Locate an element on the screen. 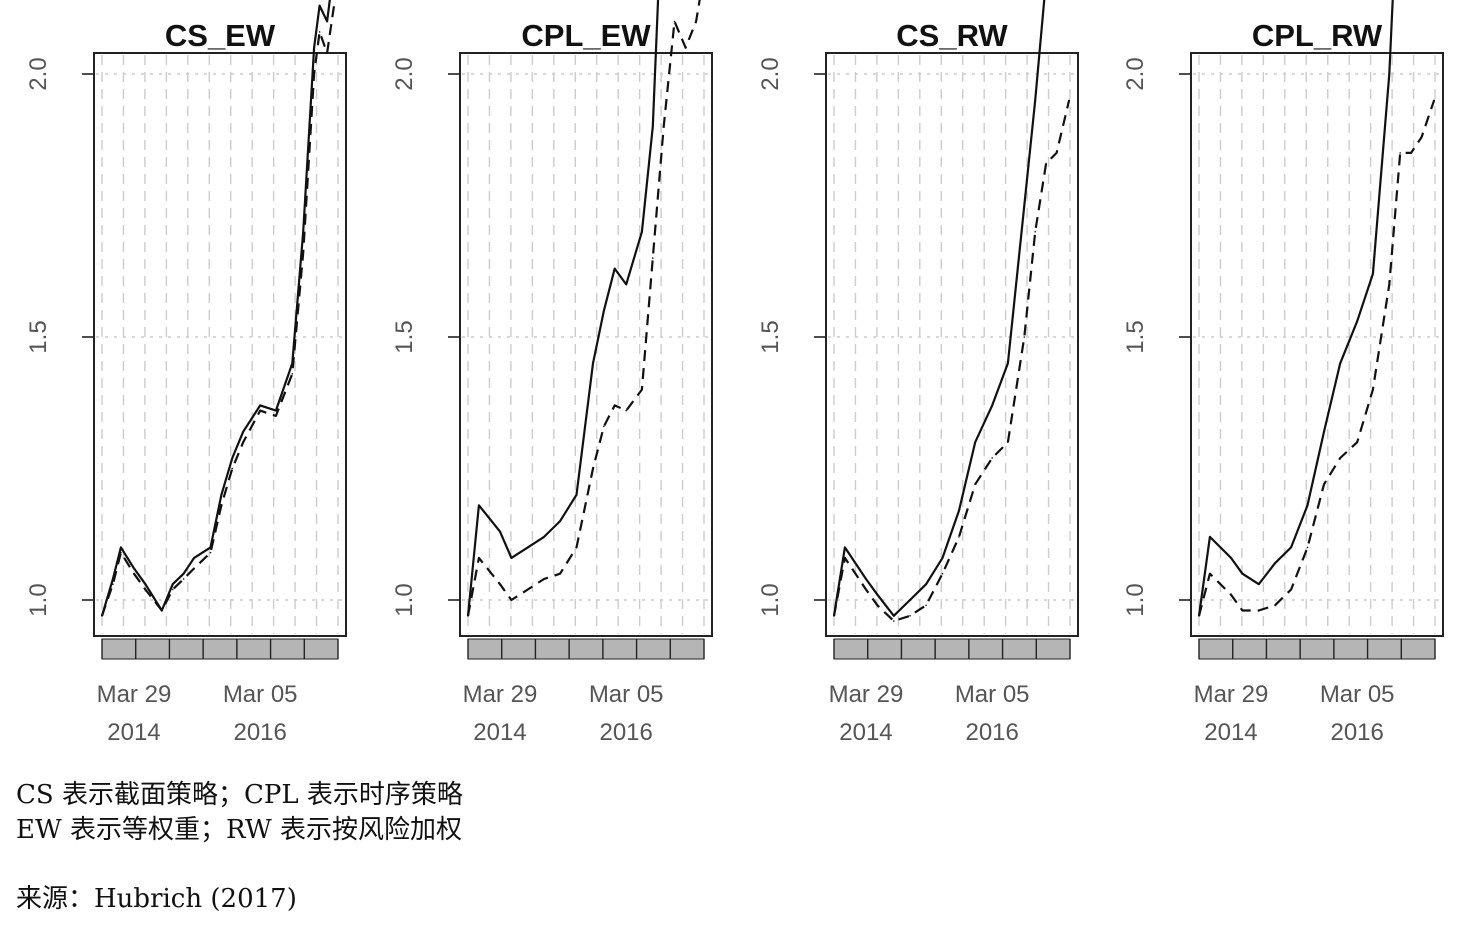  x-tick-label-year: 2014 is located at coordinates (1230, 732).